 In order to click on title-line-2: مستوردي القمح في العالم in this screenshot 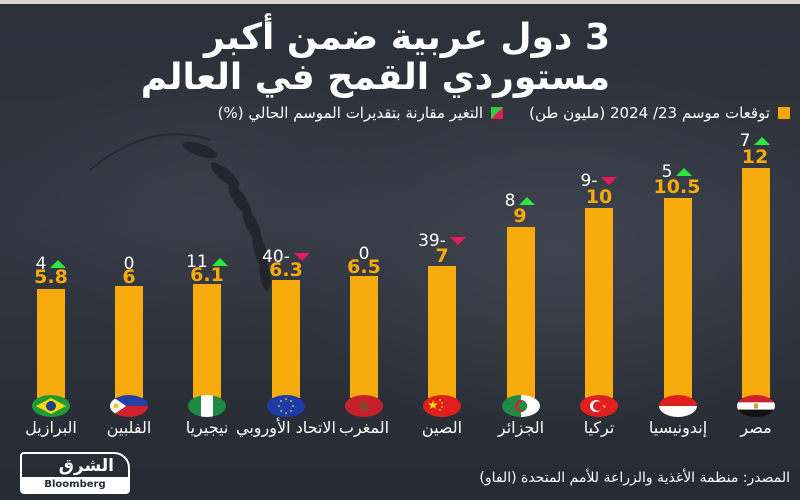, I will do `click(375, 77)`.